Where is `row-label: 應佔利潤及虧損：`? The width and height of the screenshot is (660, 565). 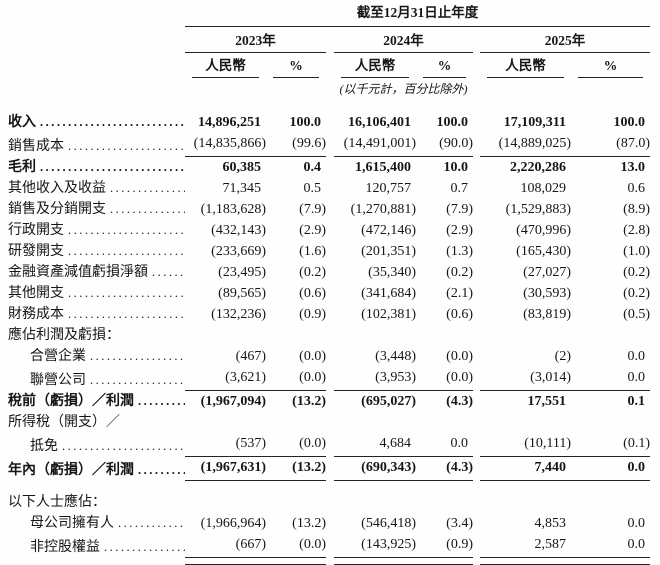 row-label: 應佔利潤及虧損： is located at coordinates (64, 335).